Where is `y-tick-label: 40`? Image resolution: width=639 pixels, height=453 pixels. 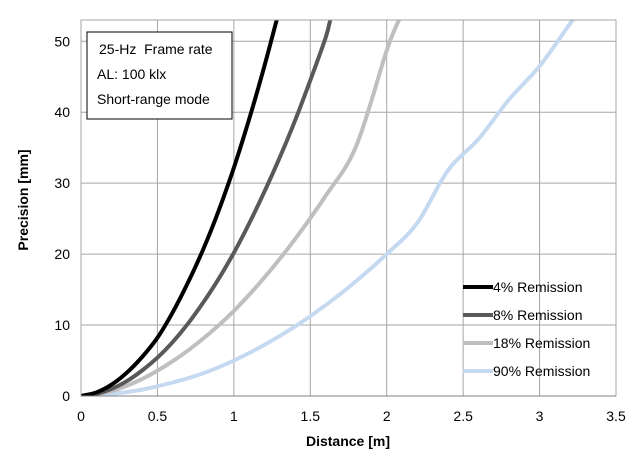 y-tick-label: 40 is located at coordinates (62, 112).